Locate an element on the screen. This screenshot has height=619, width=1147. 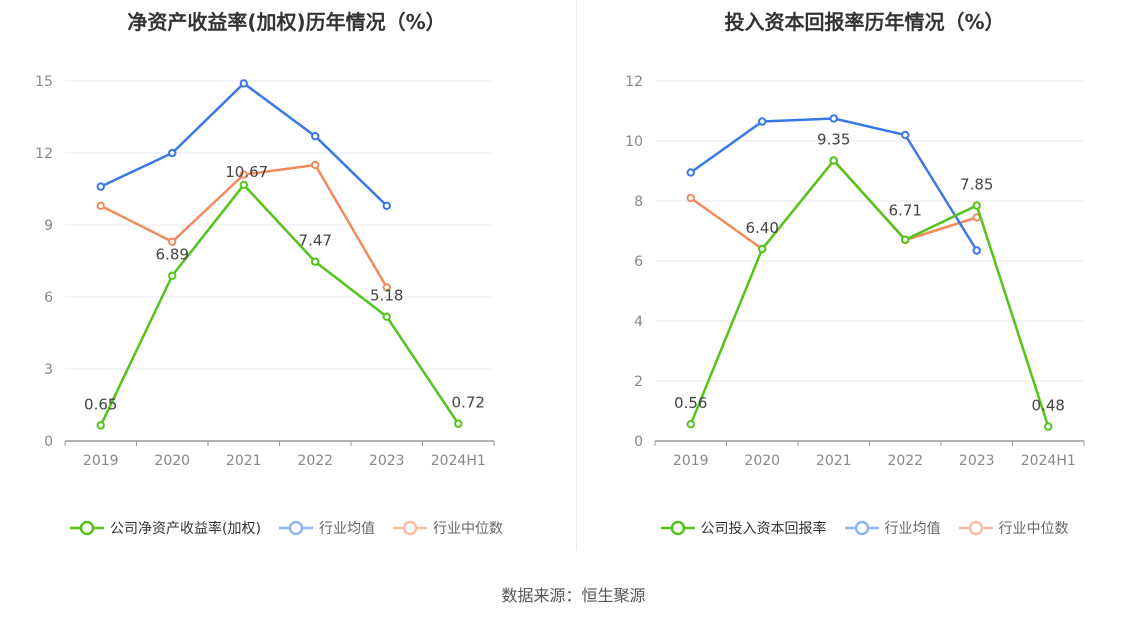
data-label: 0.65 is located at coordinates (100, 404).